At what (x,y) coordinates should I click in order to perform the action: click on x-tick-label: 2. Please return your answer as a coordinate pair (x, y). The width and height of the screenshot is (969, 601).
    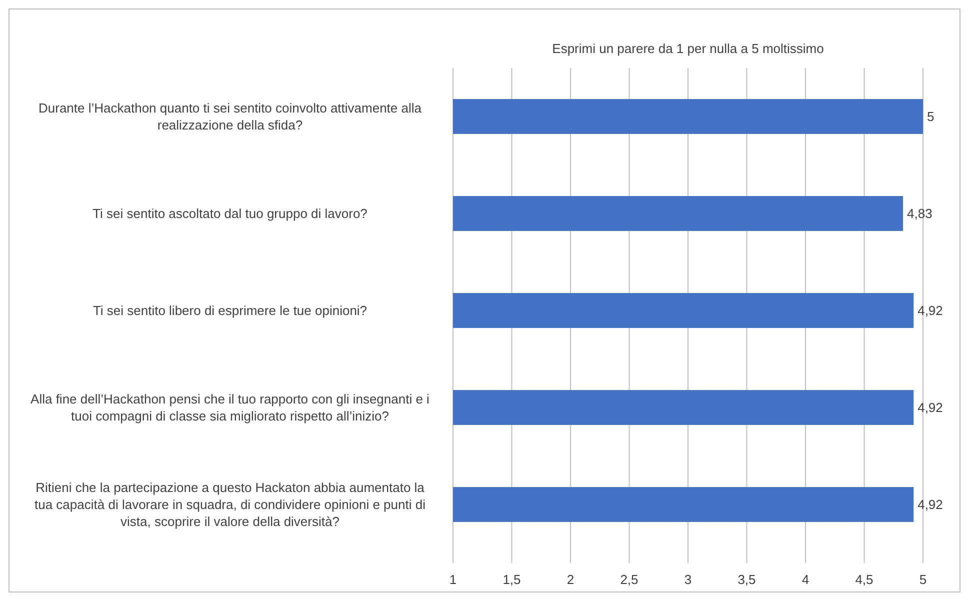
    Looking at the image, I should click on (570, 579).